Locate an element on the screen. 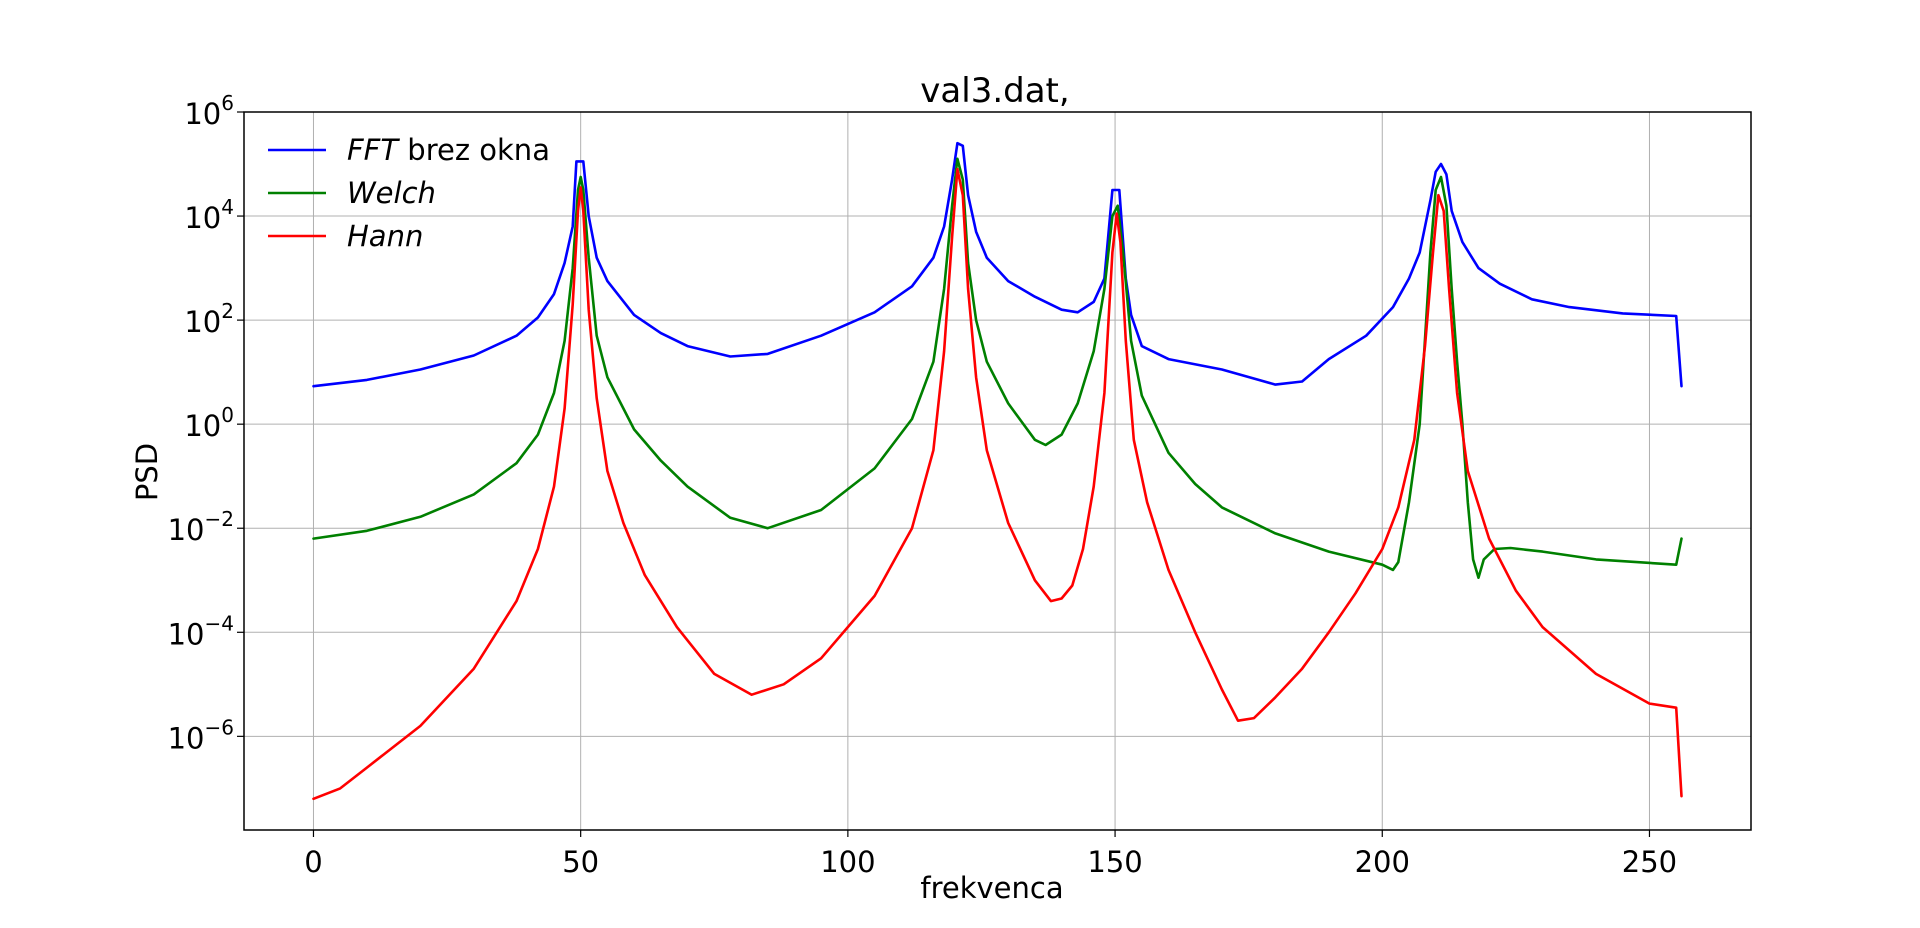 This screenshot has width=1920, height=928. y-axis-label: PSD is located at coordinates (147, 472).